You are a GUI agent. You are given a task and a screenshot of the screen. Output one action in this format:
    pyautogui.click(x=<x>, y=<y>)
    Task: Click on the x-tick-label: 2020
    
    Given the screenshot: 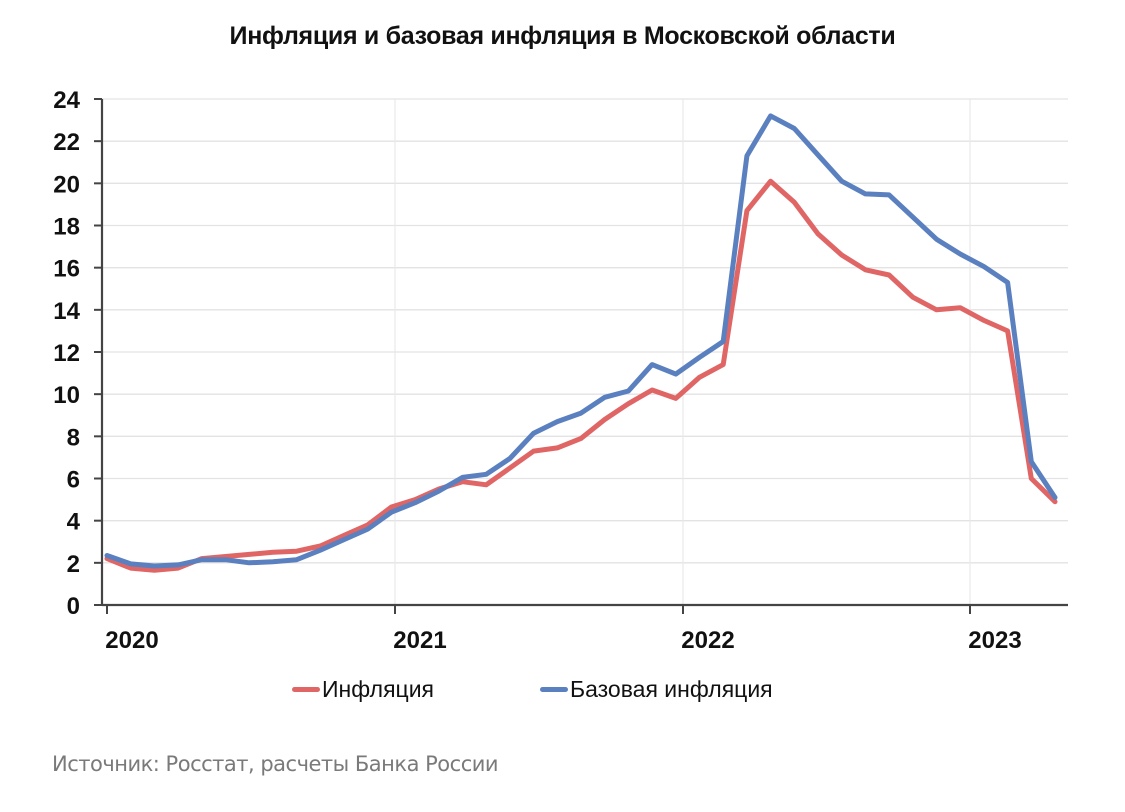 What is the action you would take?
    pyautogui.click(x=131, y=640)
    